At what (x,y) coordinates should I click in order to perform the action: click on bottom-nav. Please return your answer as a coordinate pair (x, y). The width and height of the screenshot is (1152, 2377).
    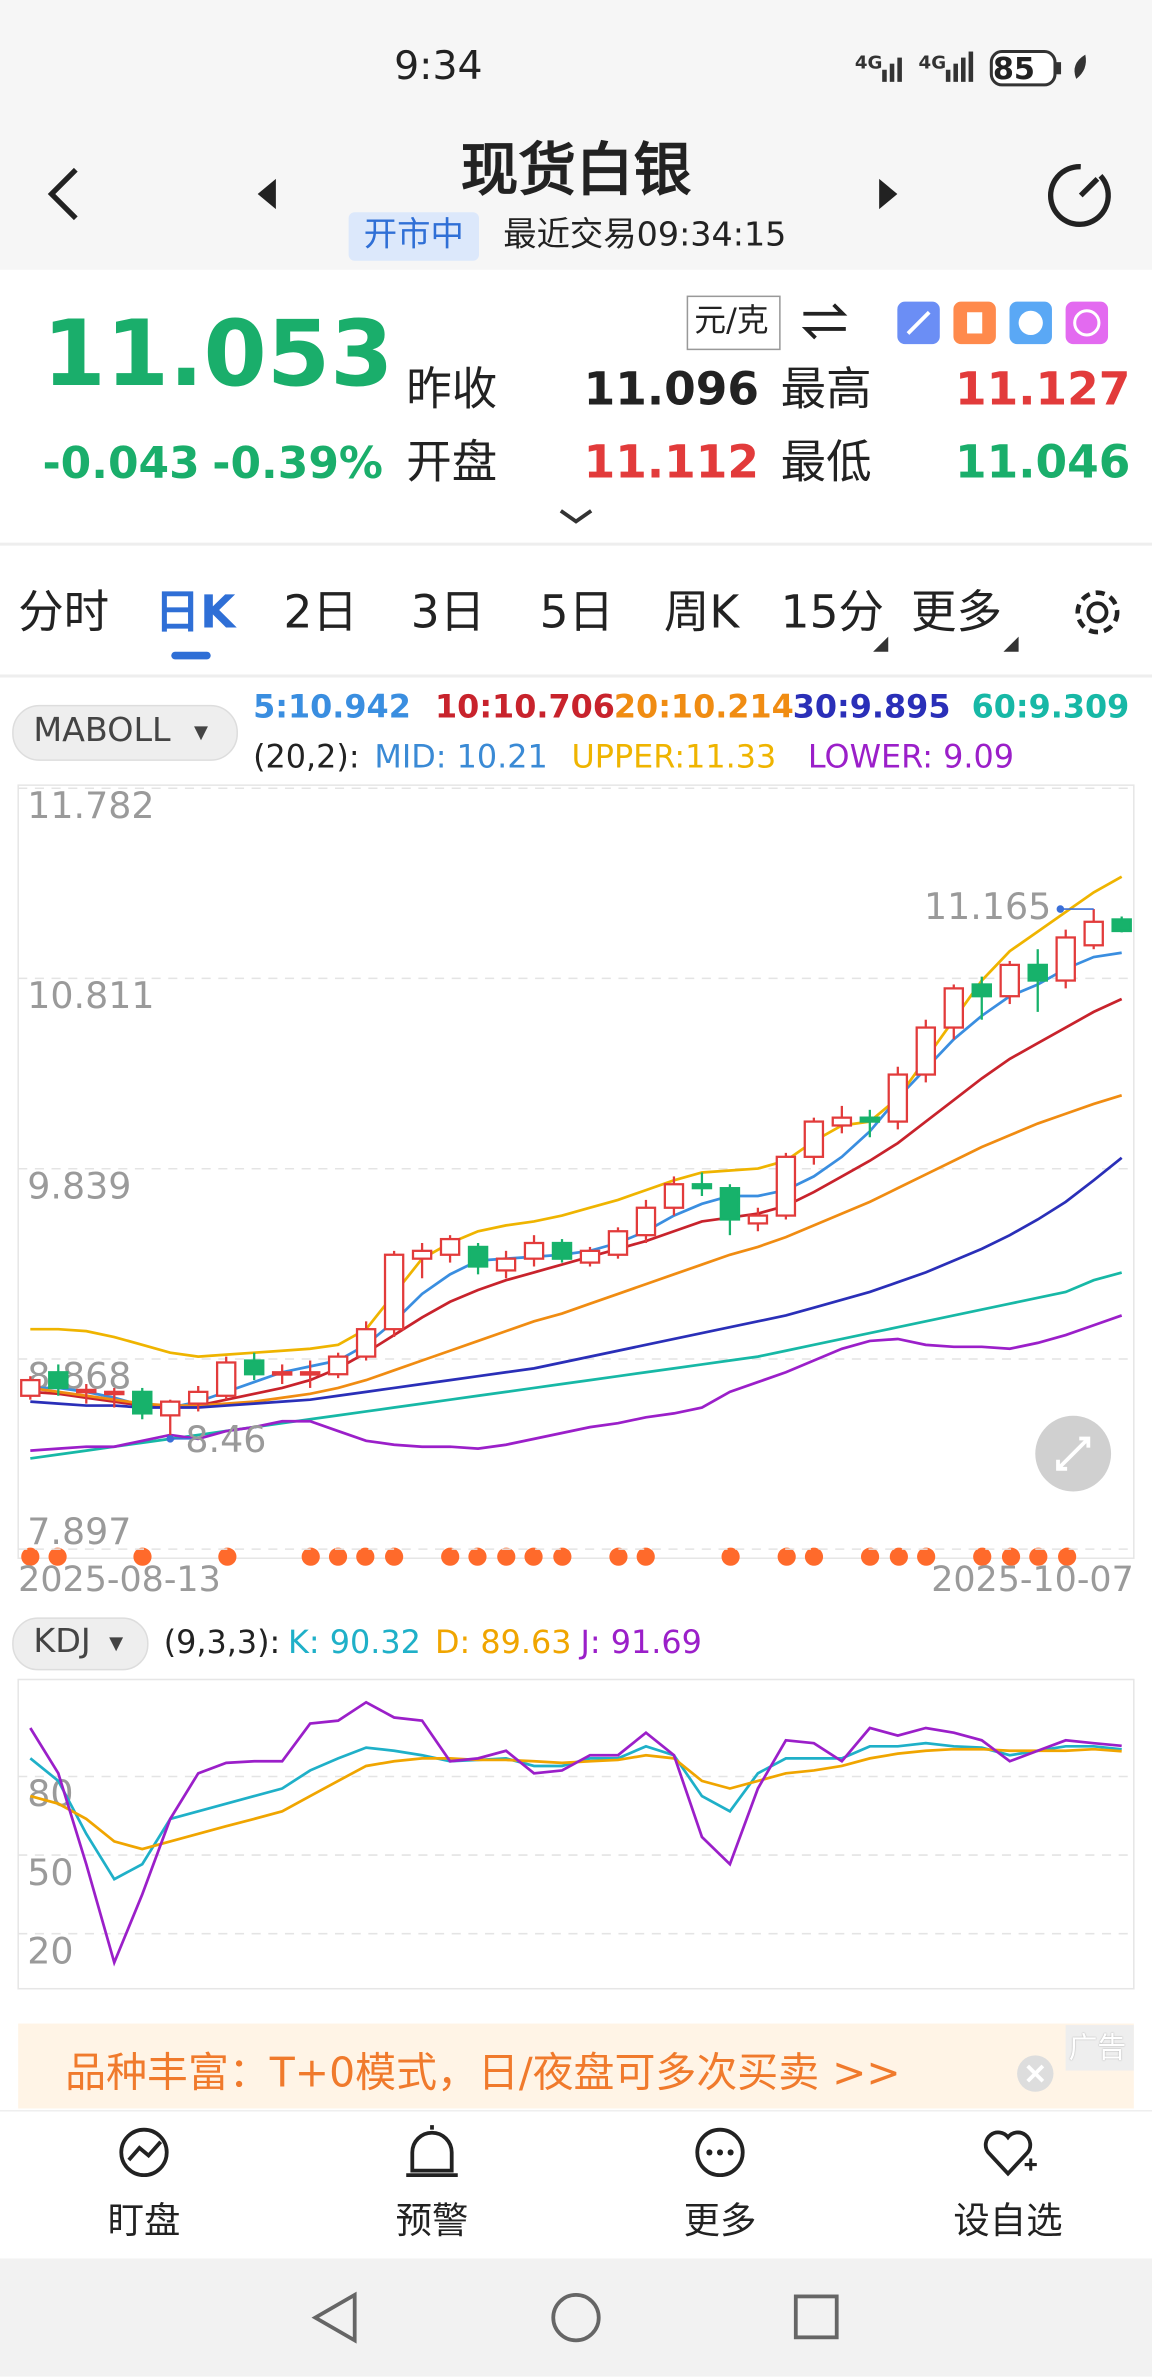
    Looking at the image, I should click on (576, 2185).